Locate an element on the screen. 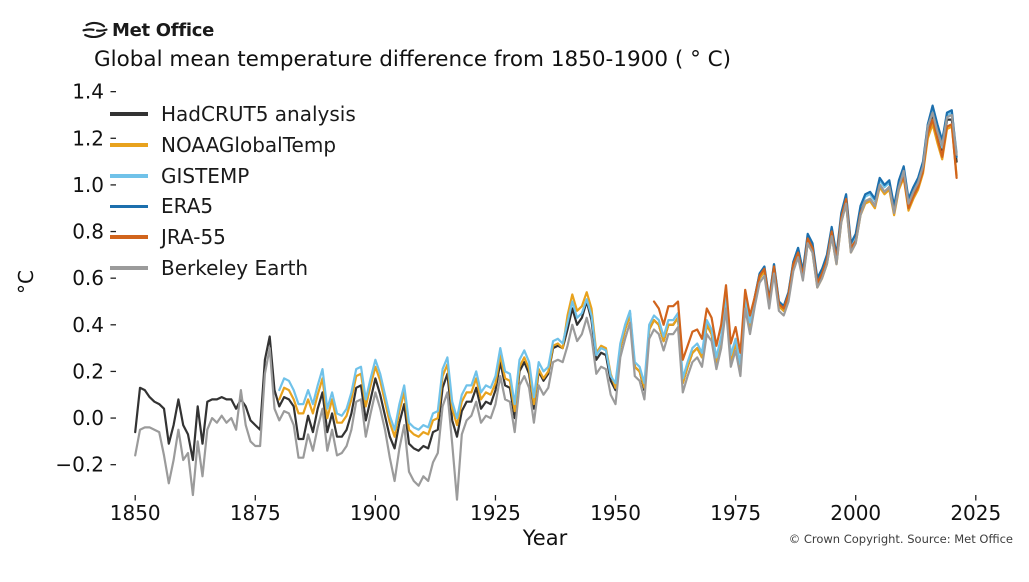 Image resolution: width=1029 pixels, height=582 pixels. legend-label-berkeley-earth: Berkeley Earth is located at coordinates (235, 267).